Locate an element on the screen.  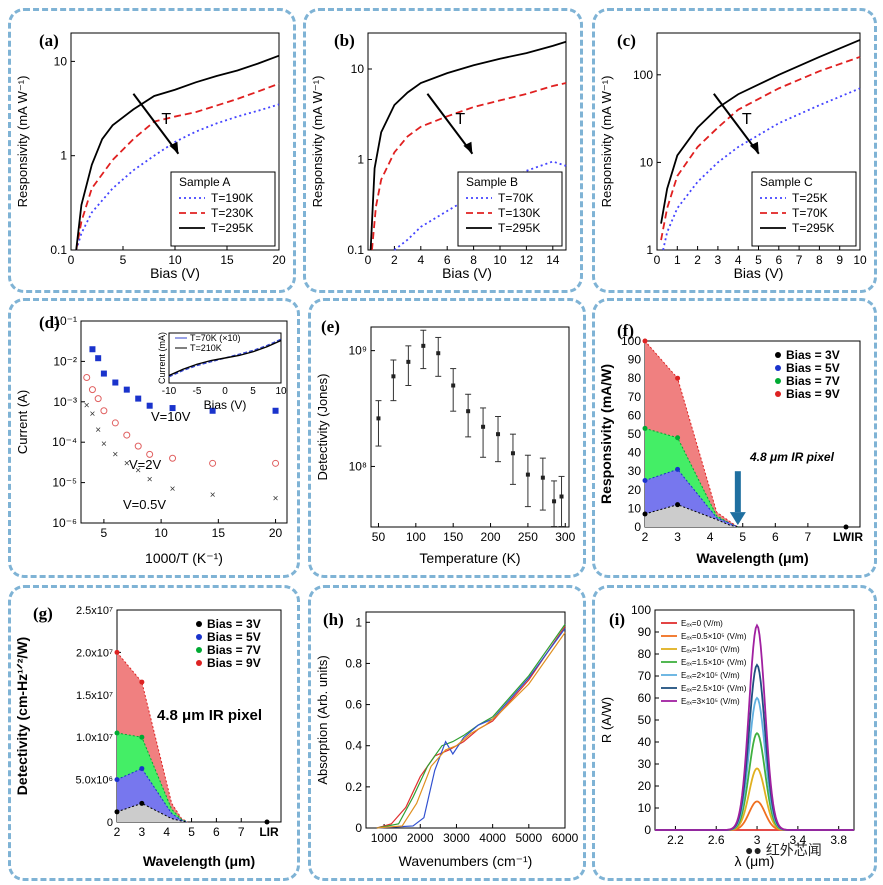
arrow-head is located at coordinates (754, 147).